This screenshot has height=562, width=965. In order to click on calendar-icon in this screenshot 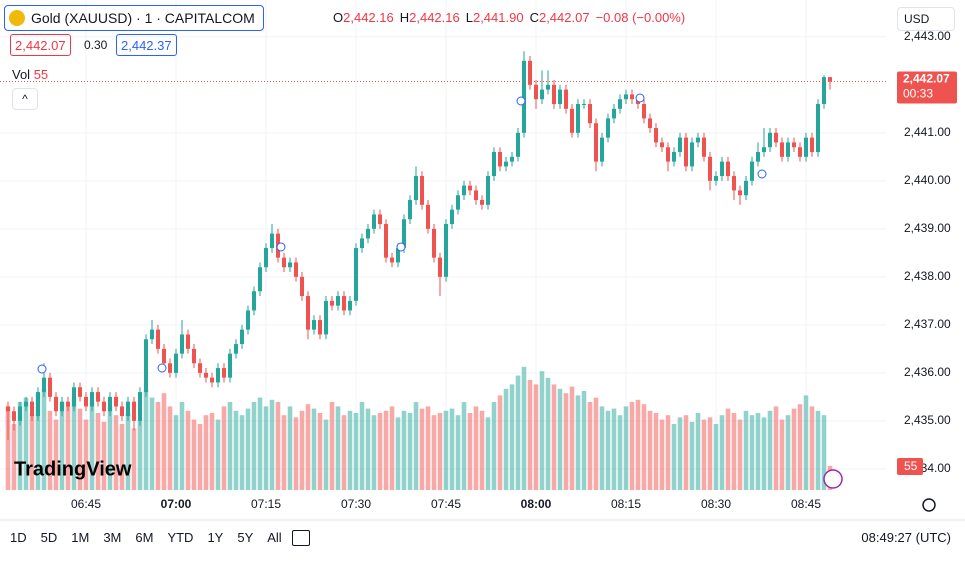, I will do `click(301, 538)`.